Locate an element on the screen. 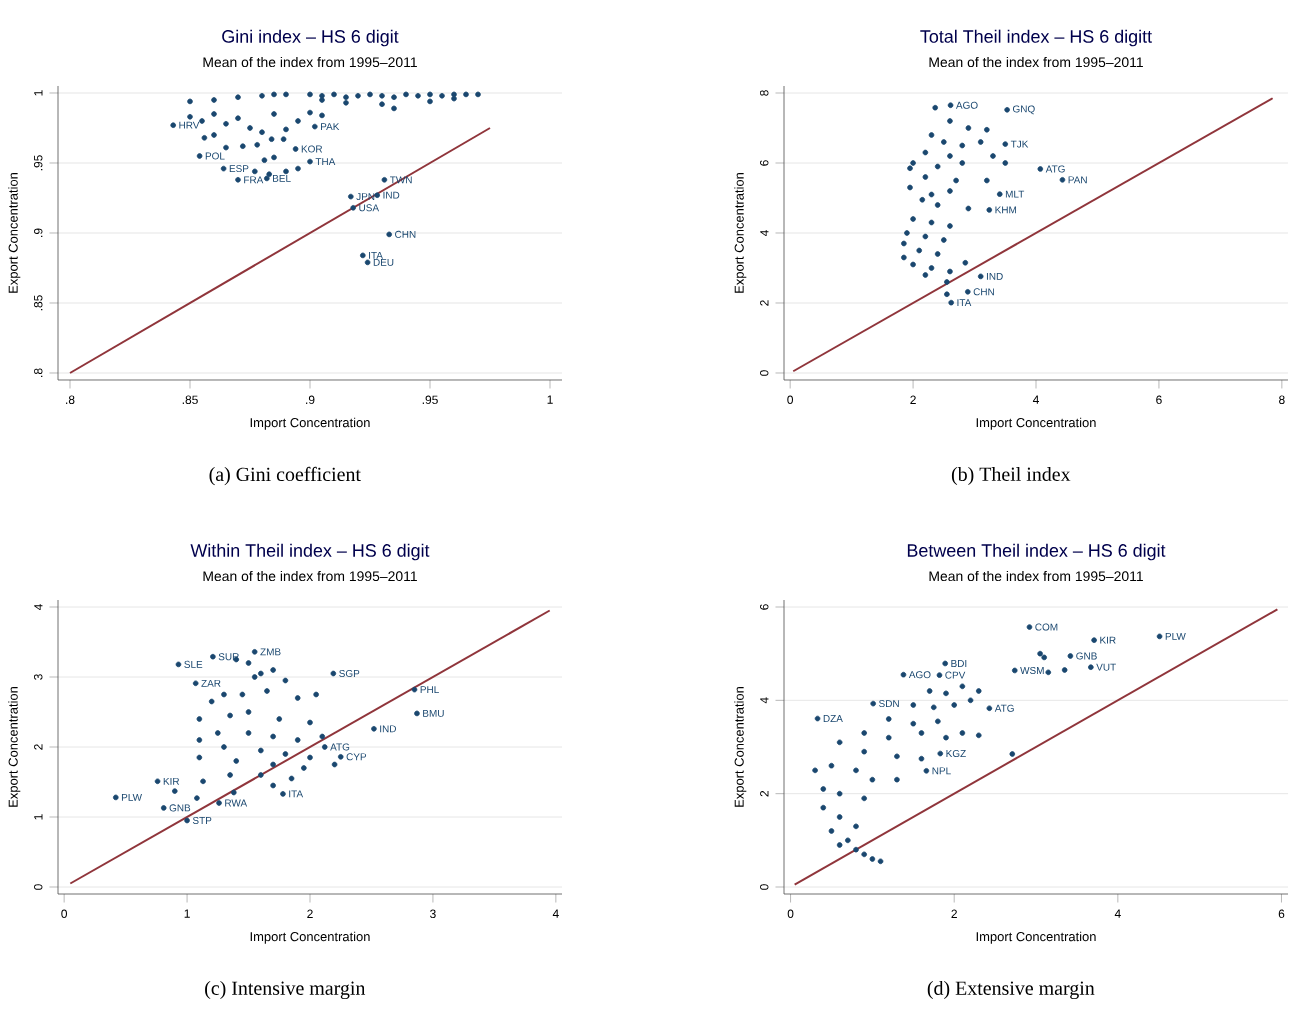 Image resolution: width=1310 pixels, height=1024 pixels. chart-title: Within Theil index – HS 6 digit is located at coordinates (310, 552).